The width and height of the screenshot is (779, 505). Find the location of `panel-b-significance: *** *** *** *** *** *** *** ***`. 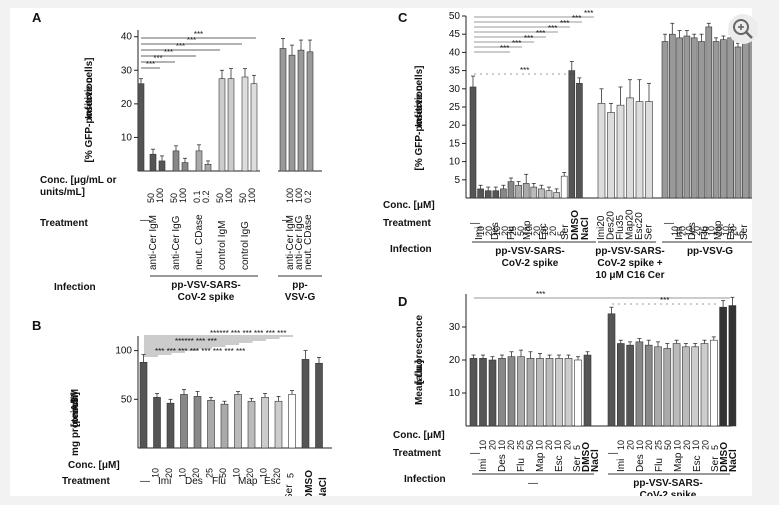

panel-b-significance: *** *** *** *** *** *** *** *** is located at coordinates (200, 351).